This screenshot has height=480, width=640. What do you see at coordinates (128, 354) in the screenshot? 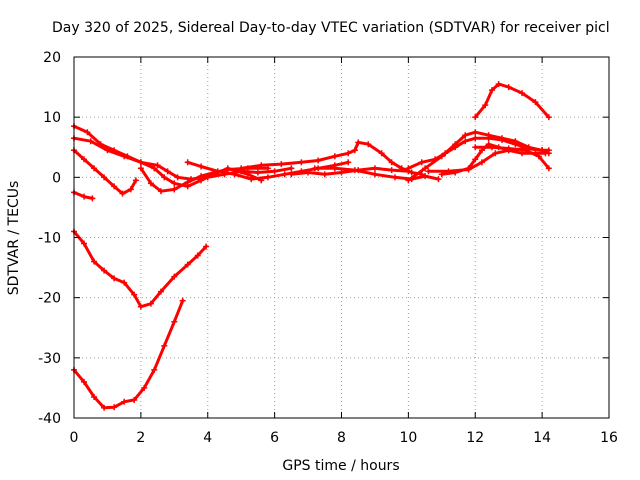
I see `series-line-s1` at bounding box center [128, 354].